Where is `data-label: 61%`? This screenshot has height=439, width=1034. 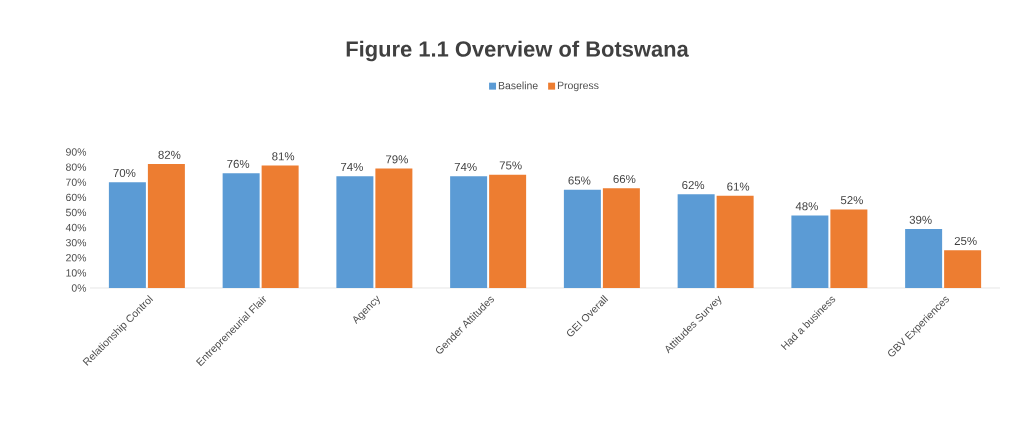
data-label: 61% is located at coordinates (738, 186).